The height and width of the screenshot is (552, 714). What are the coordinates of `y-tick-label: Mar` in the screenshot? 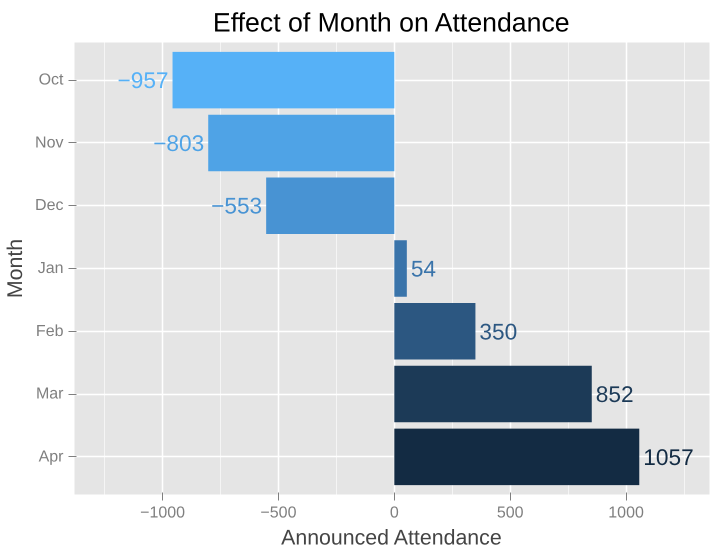 It's located at (50, 394).